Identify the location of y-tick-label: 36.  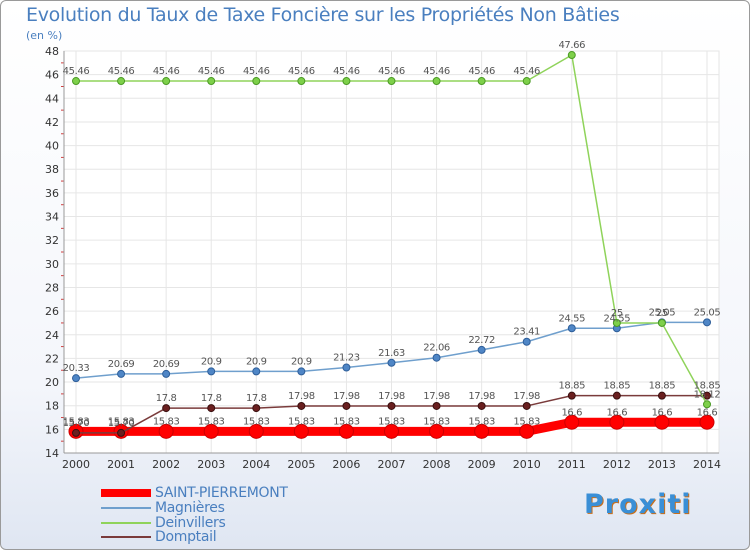
(52, 193).